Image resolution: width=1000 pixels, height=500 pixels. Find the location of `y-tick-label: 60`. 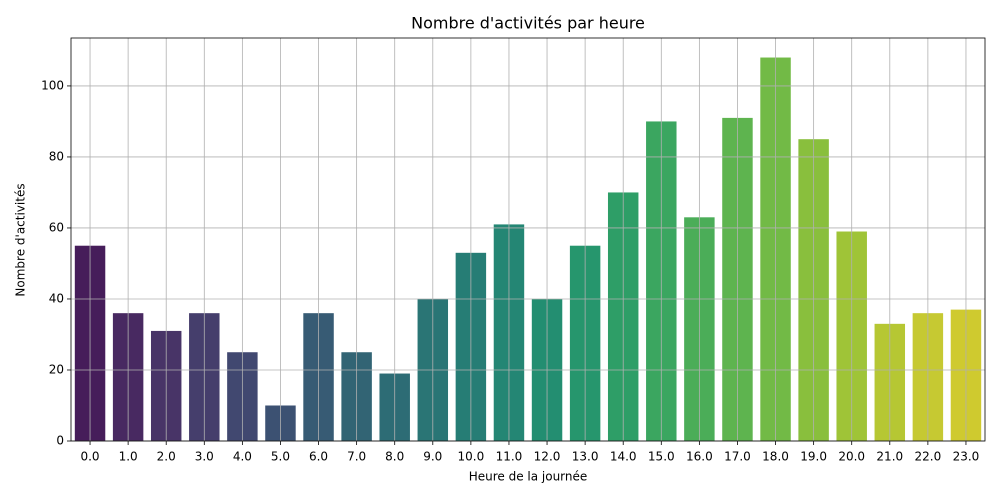

y-tick-label: 60 is located at coordinates (56, 227).